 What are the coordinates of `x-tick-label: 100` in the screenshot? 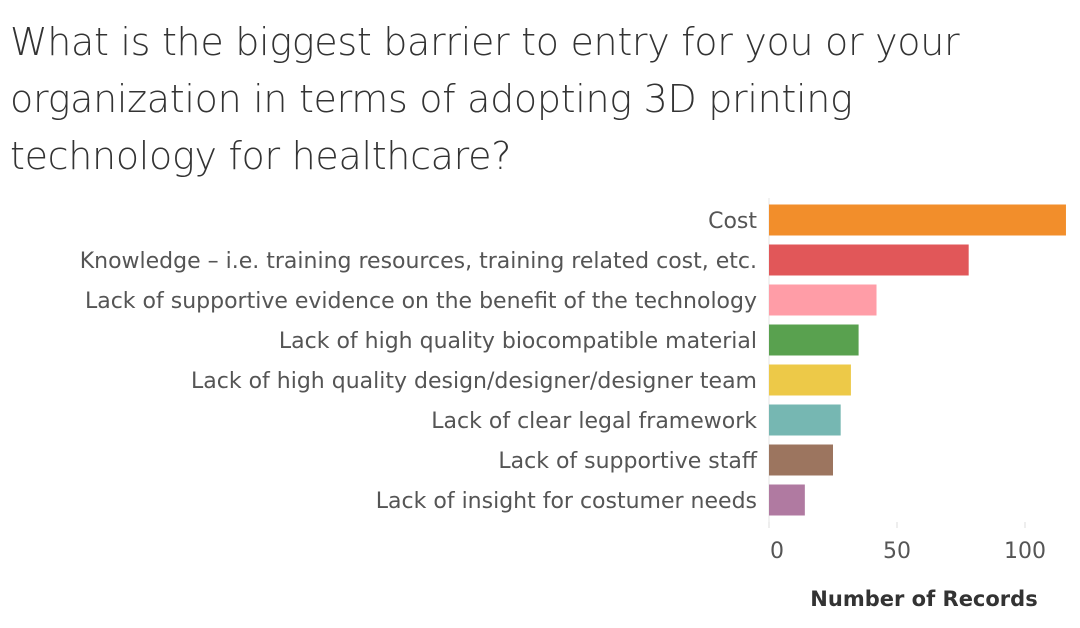 It's located at (1025, 551).